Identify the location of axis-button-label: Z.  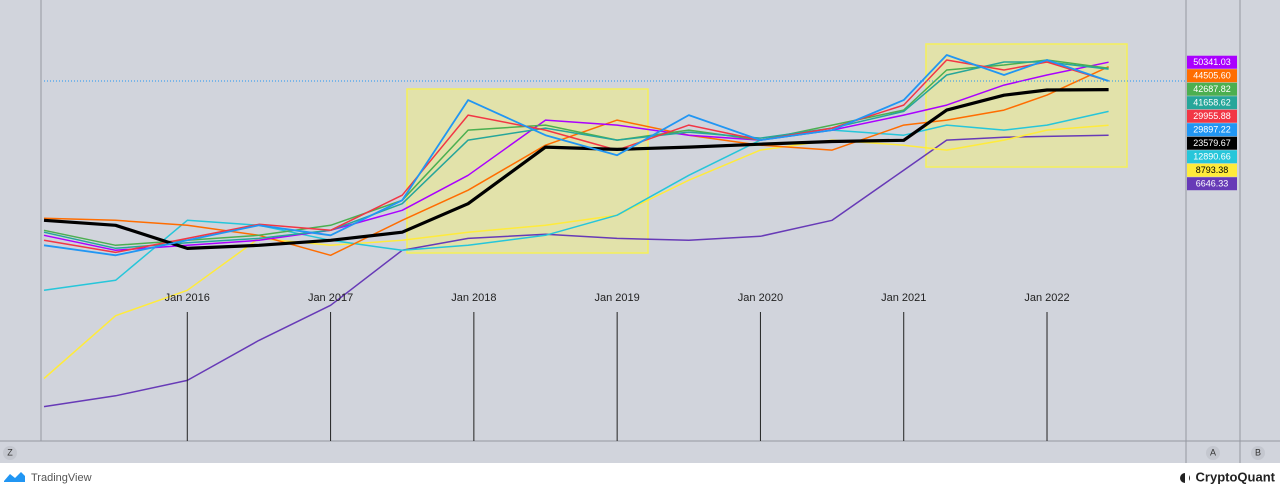
(10, 452).